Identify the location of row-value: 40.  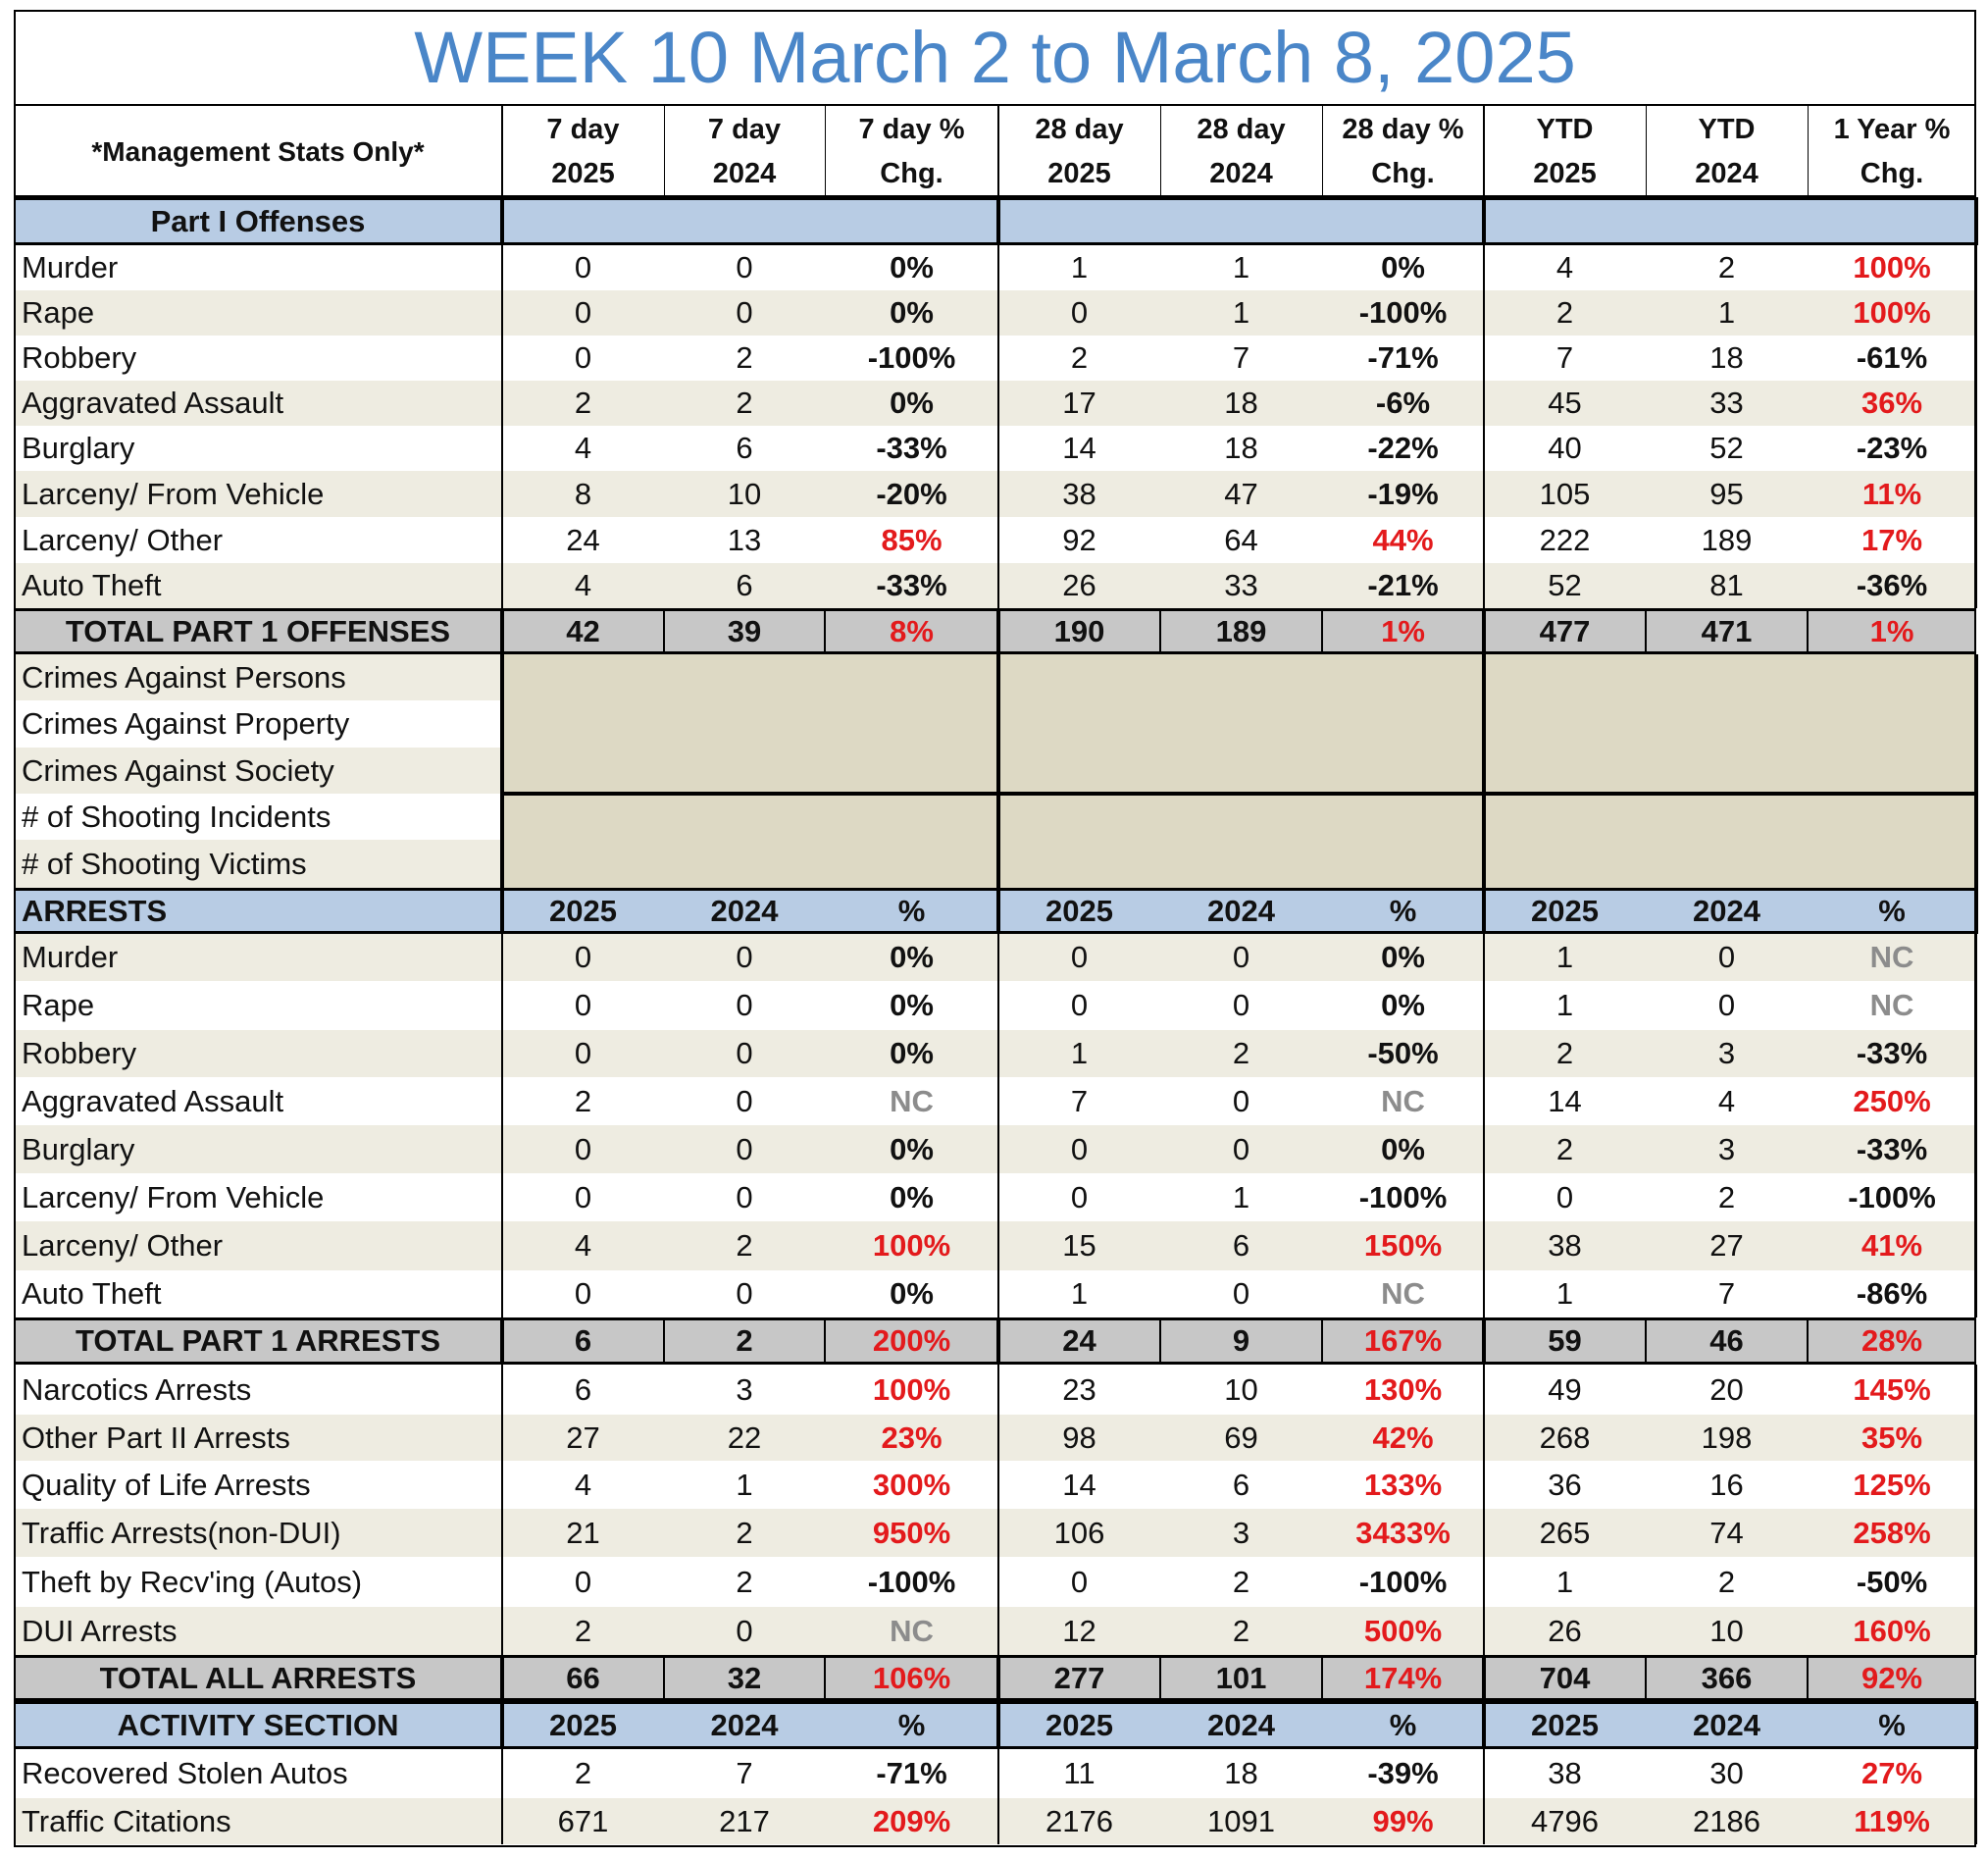
(1565, 448).